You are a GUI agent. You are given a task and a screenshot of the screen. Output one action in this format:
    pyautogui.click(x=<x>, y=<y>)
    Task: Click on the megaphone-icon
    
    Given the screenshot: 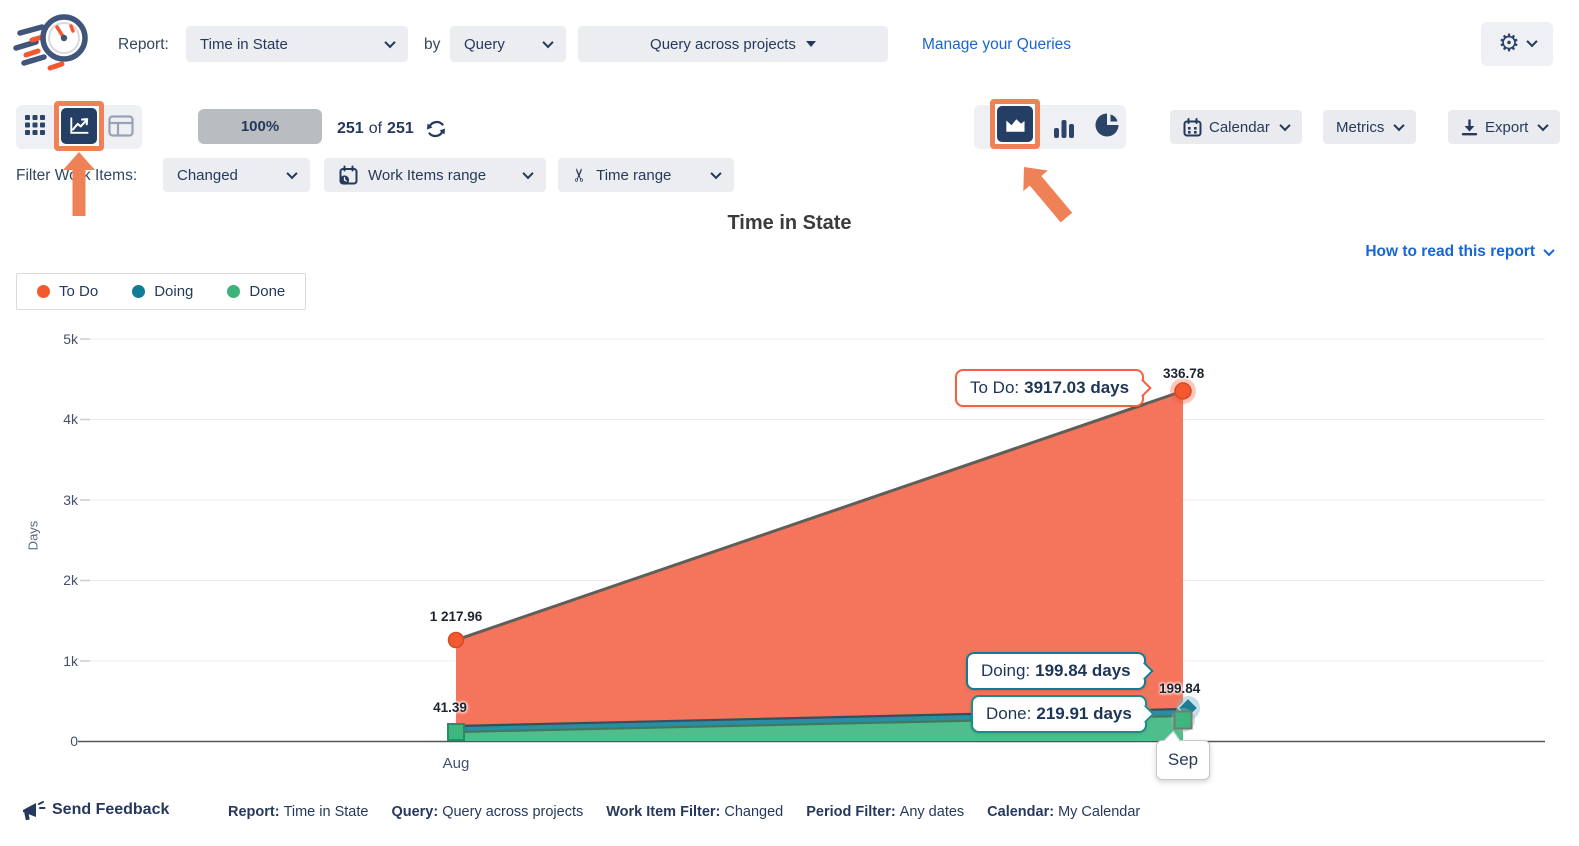 What is the action you would take?
    pyautogui.click(x=34, y=811)
    